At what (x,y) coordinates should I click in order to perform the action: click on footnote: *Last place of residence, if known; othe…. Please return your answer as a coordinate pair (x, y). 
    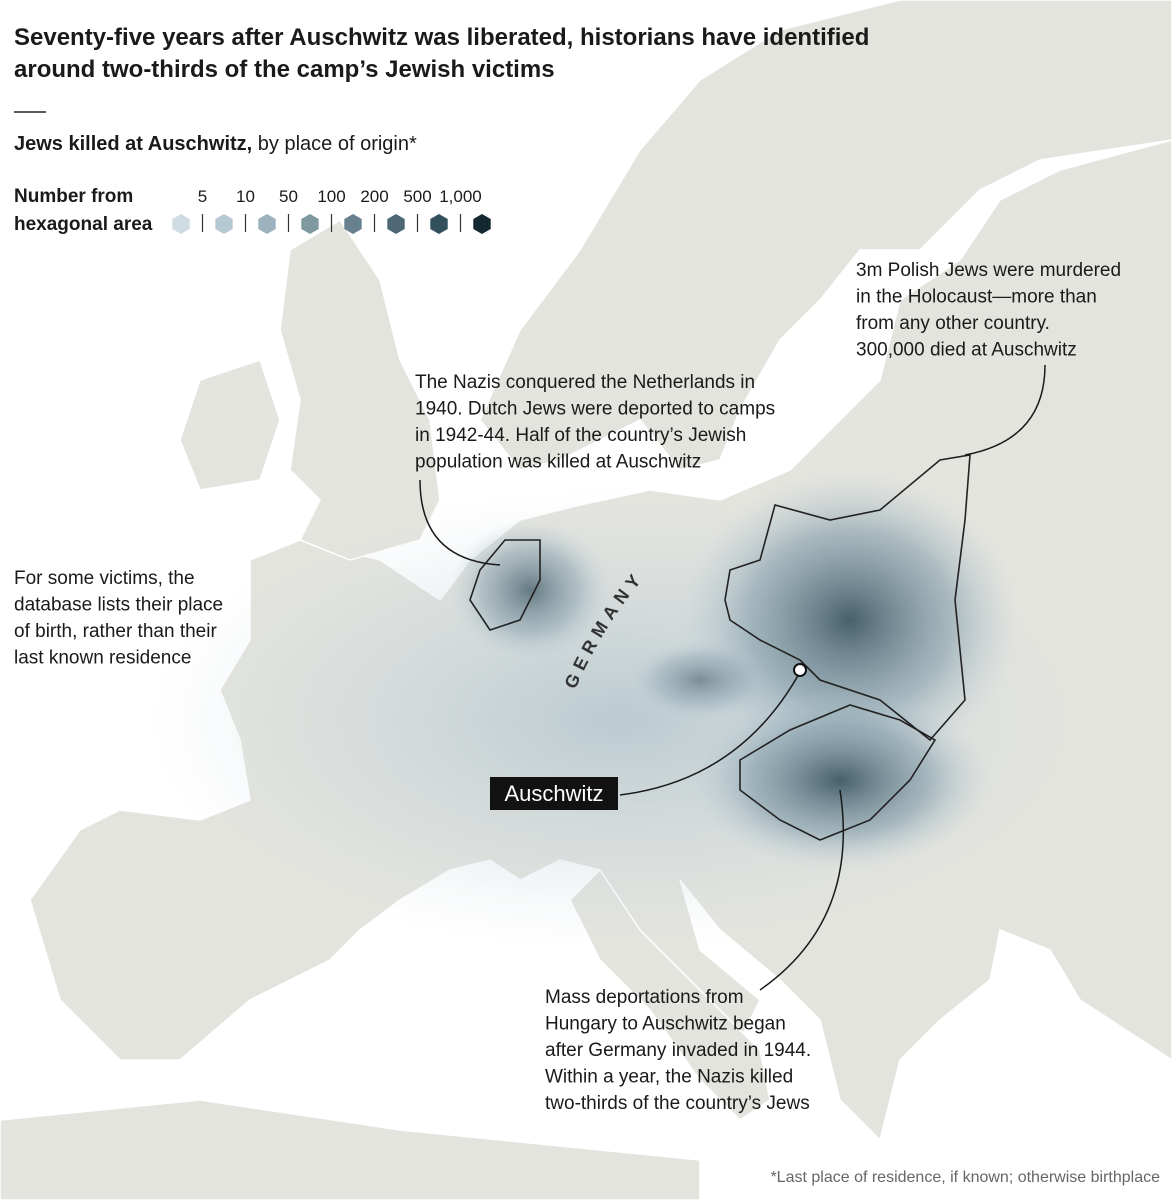
    Looking at the image, I should click on (965, 1177).